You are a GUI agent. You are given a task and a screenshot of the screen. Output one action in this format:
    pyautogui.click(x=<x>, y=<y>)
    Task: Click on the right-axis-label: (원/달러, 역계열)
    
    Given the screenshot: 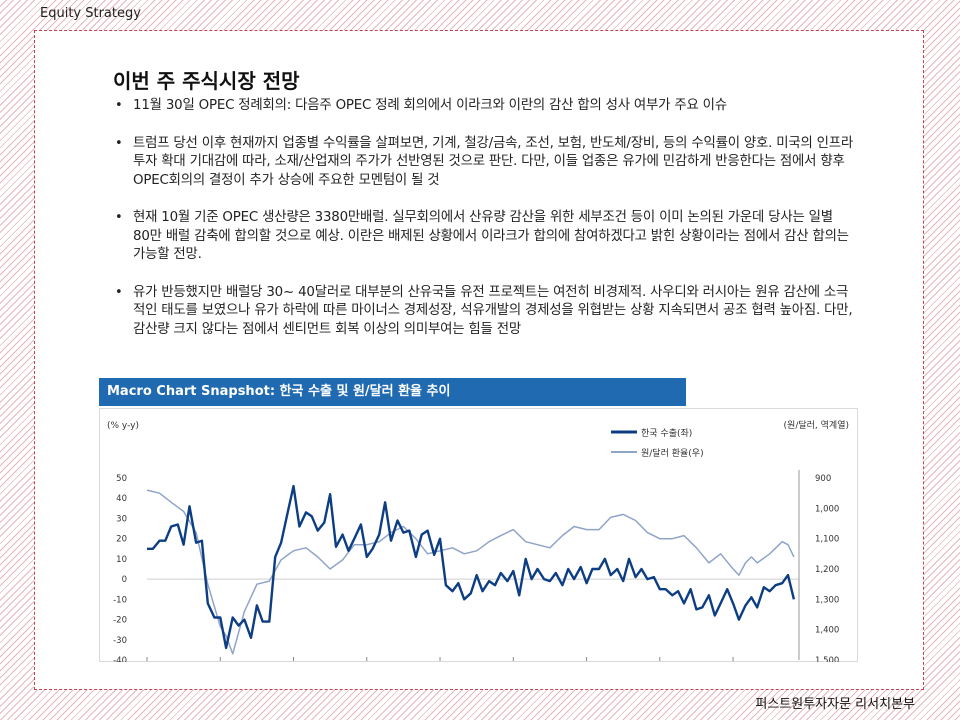 What is the action you would take?
    pyautogui.click(x=816, y=425)
    